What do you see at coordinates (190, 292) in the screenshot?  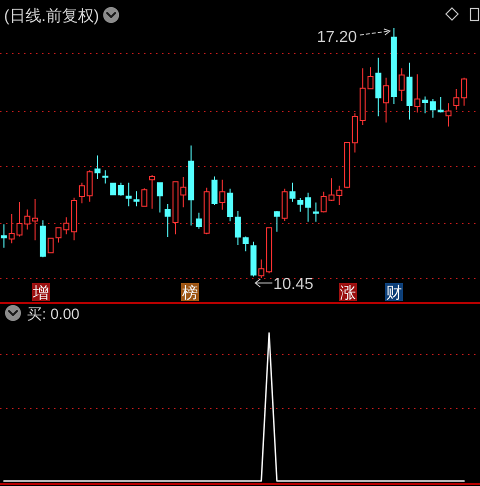 I see `event-marker: 榜` at bounding box center [190, 292].